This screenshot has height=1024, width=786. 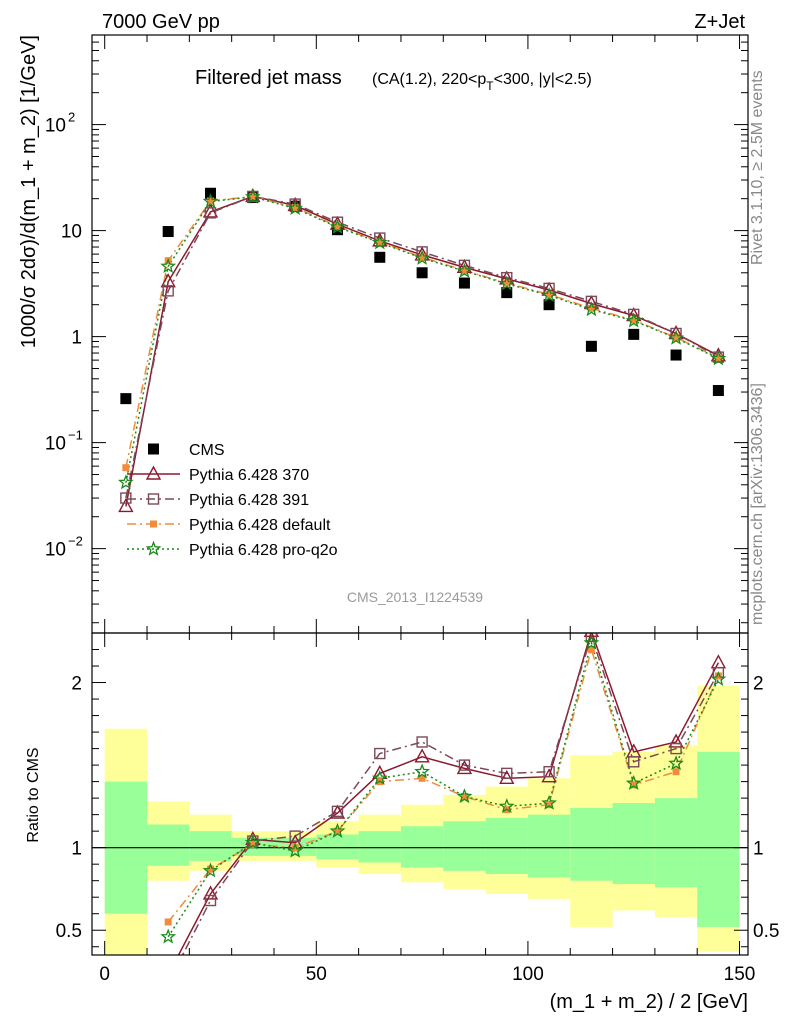 I want to click on ratio-ytick-label-left: 0.5, so click(x=69, y=931).